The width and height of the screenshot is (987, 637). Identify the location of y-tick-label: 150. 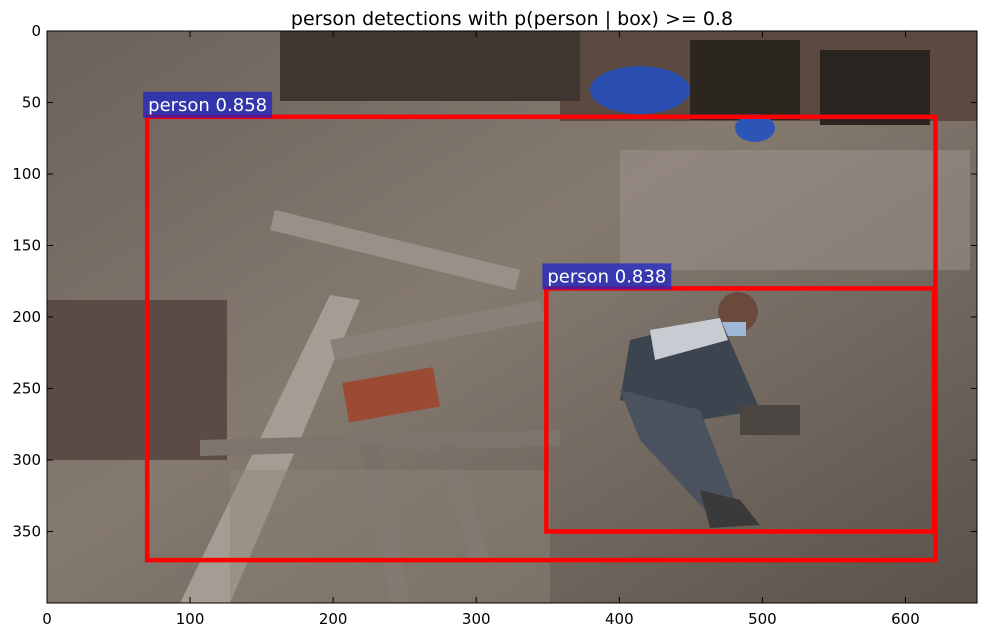
(26, 246).